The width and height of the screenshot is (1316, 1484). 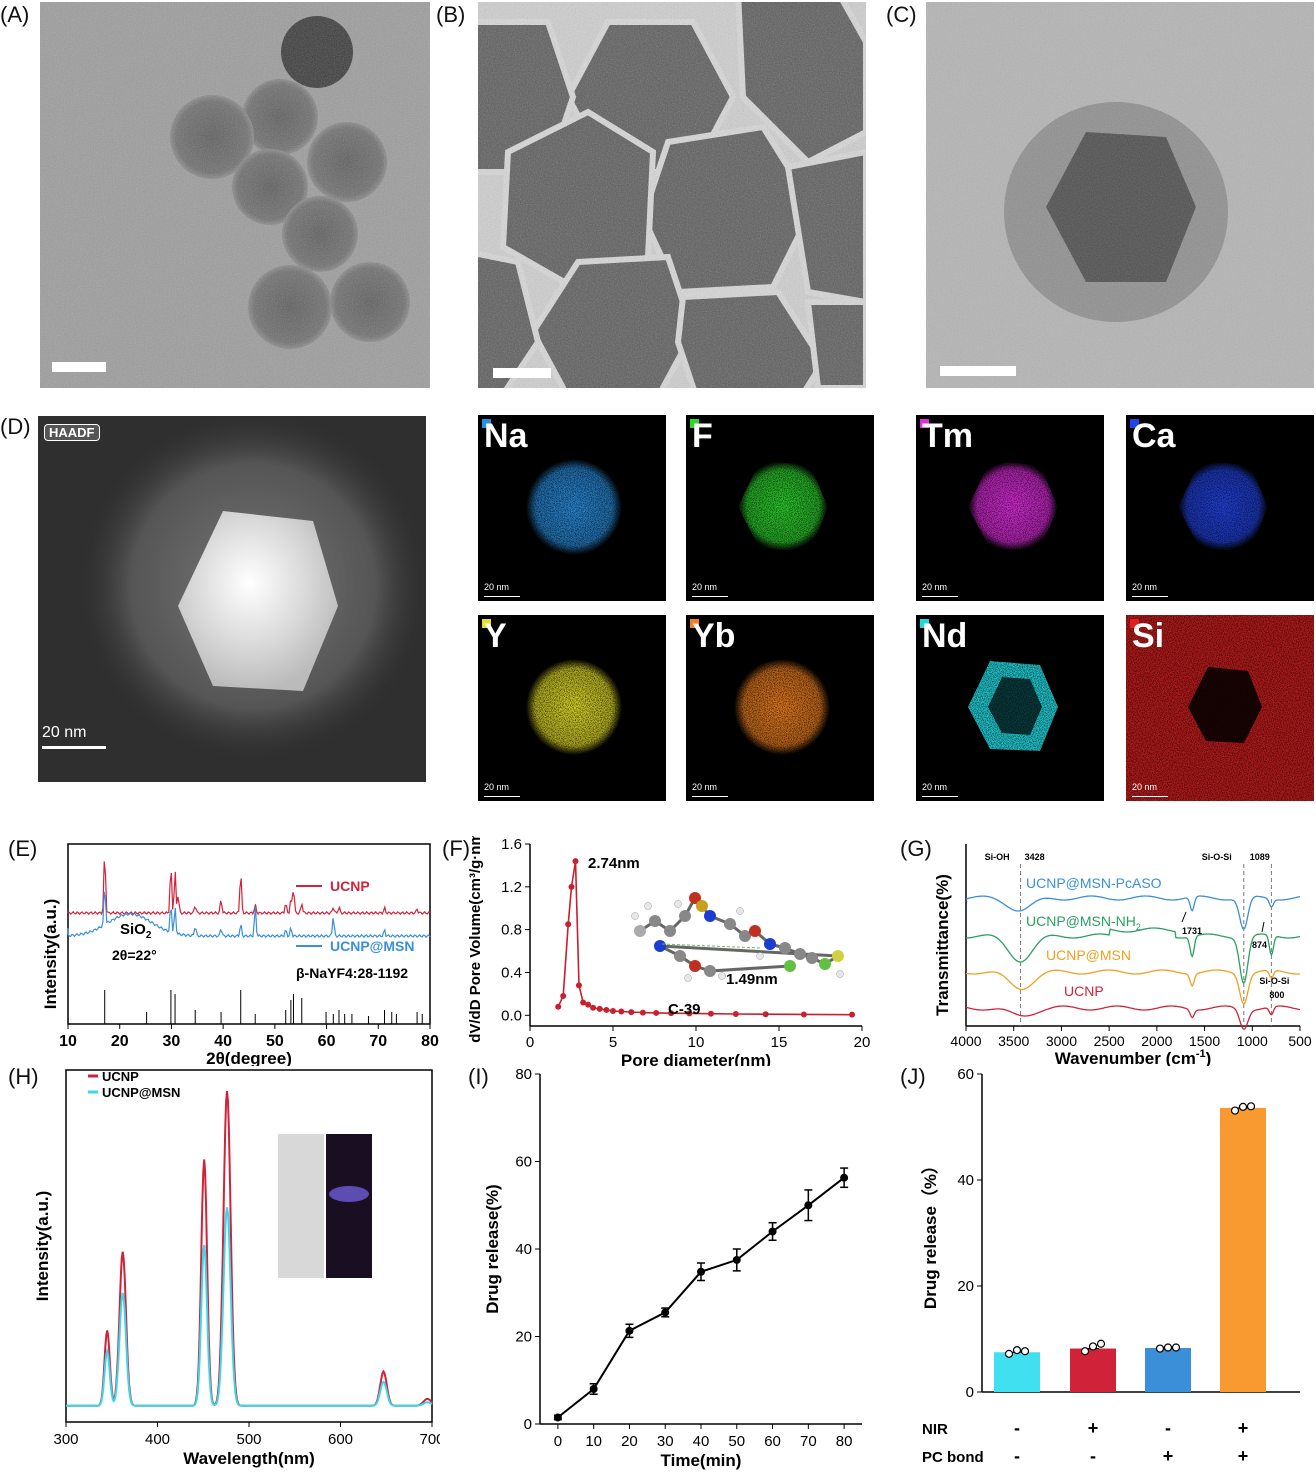 I want to click on panel-label-b: (B), so click(x=451, y=14).